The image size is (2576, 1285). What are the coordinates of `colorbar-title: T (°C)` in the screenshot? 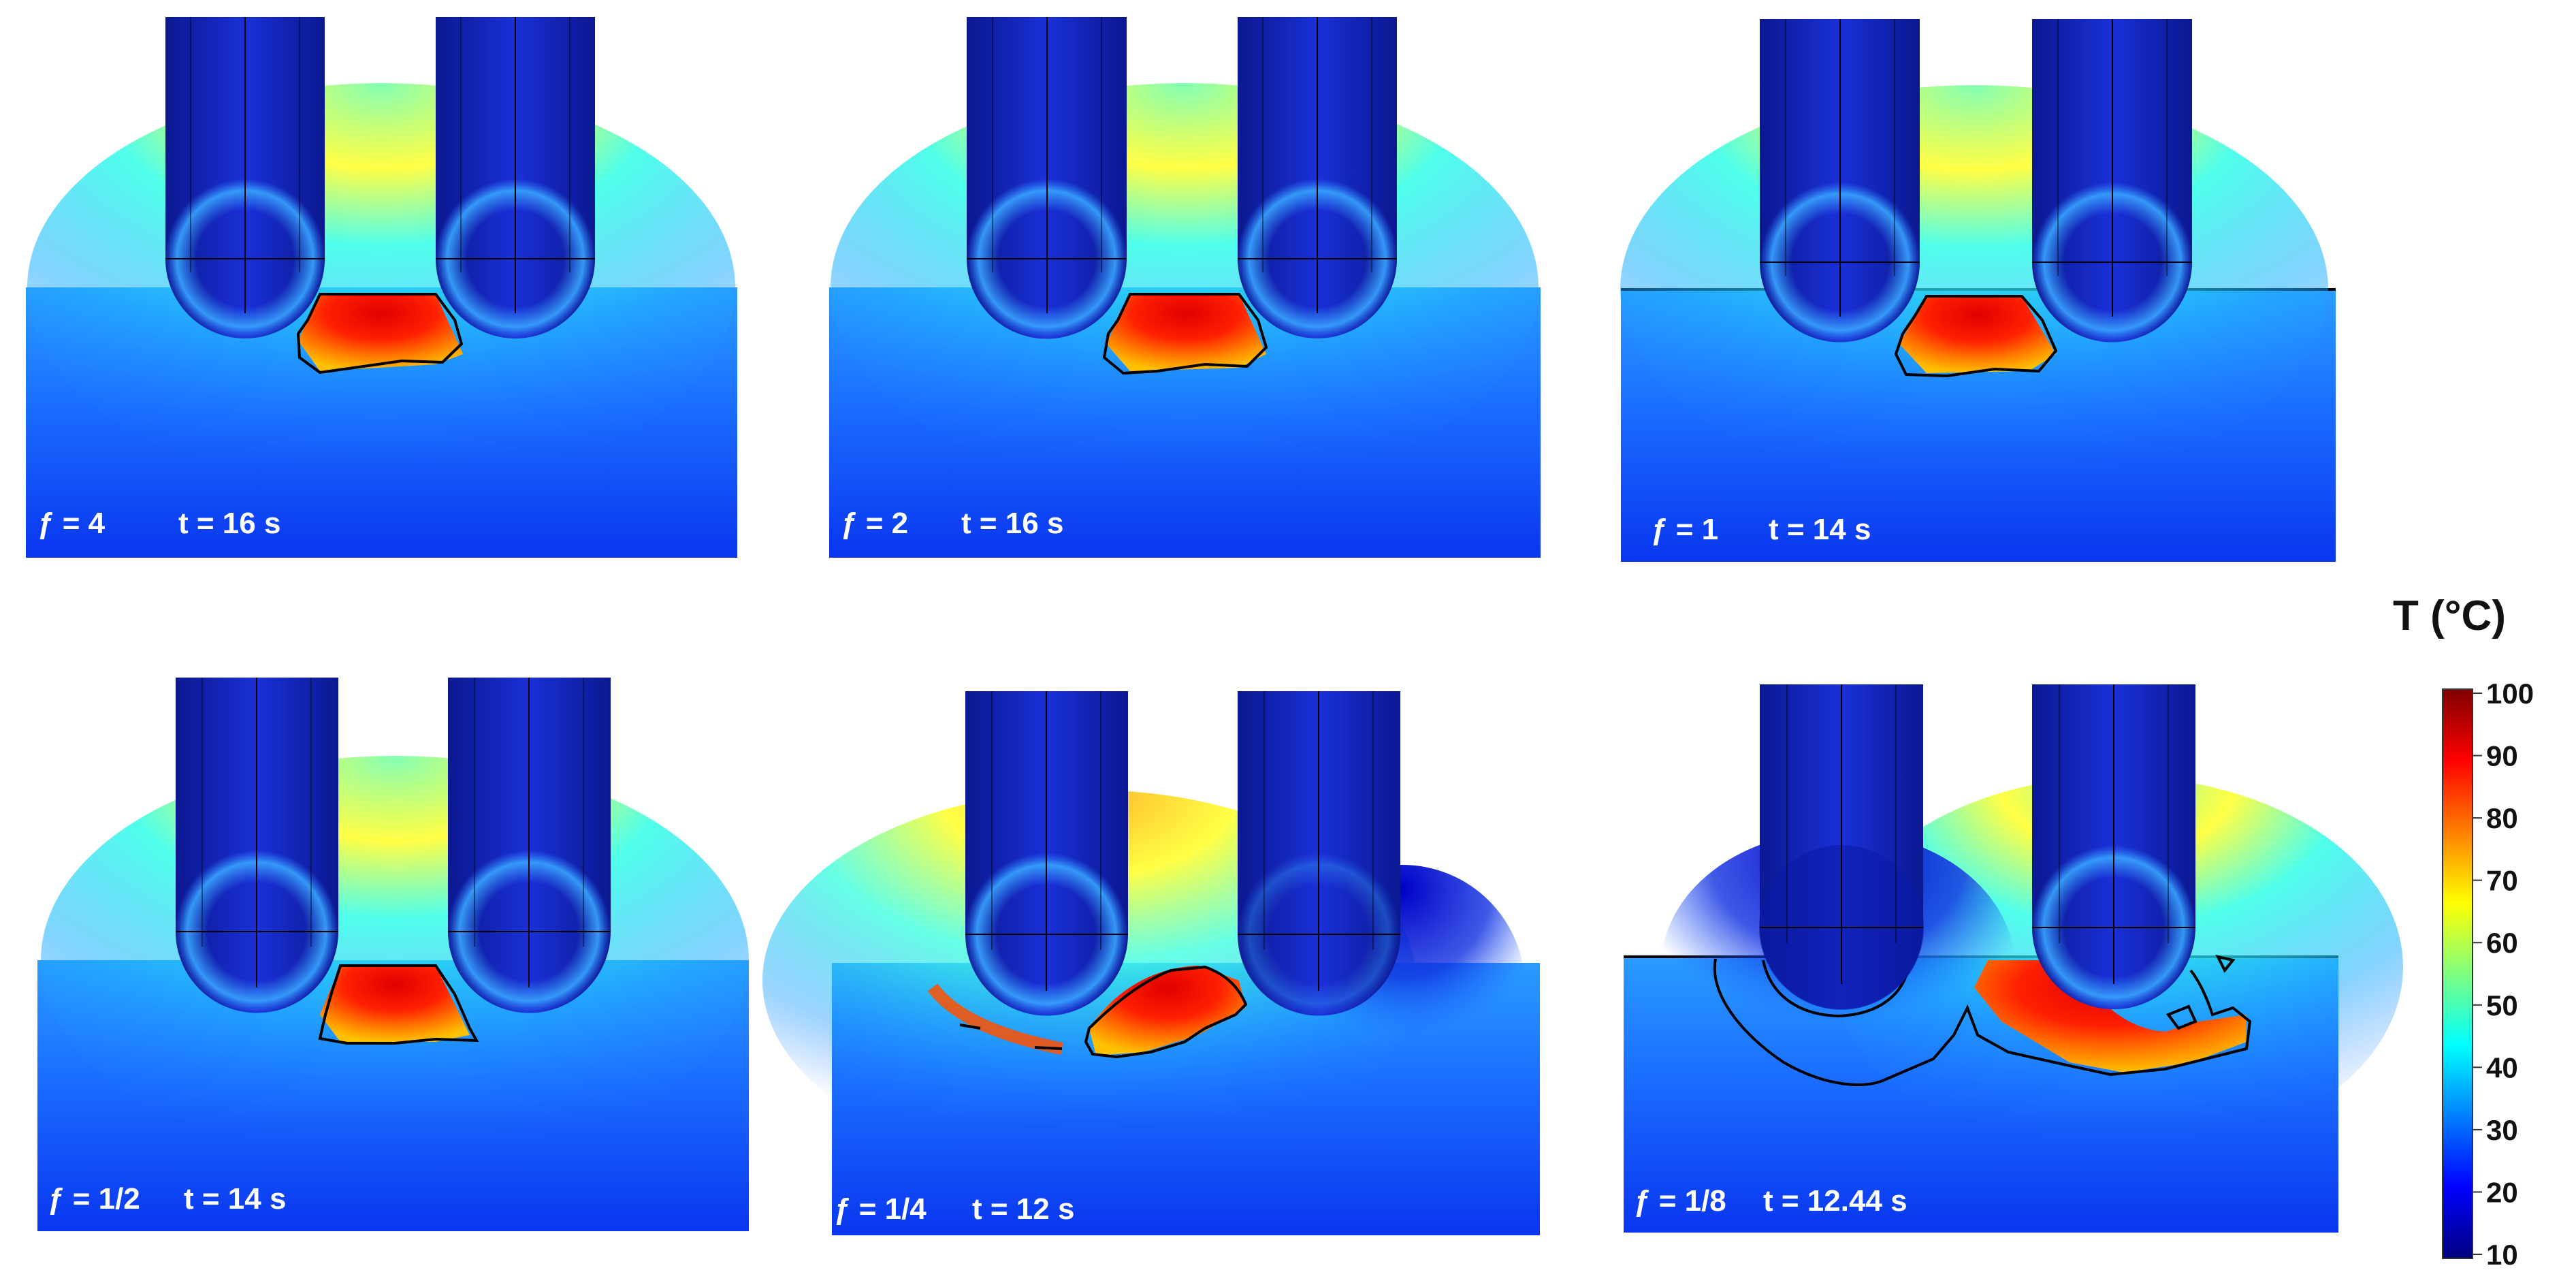 It's located at (2450, 615).